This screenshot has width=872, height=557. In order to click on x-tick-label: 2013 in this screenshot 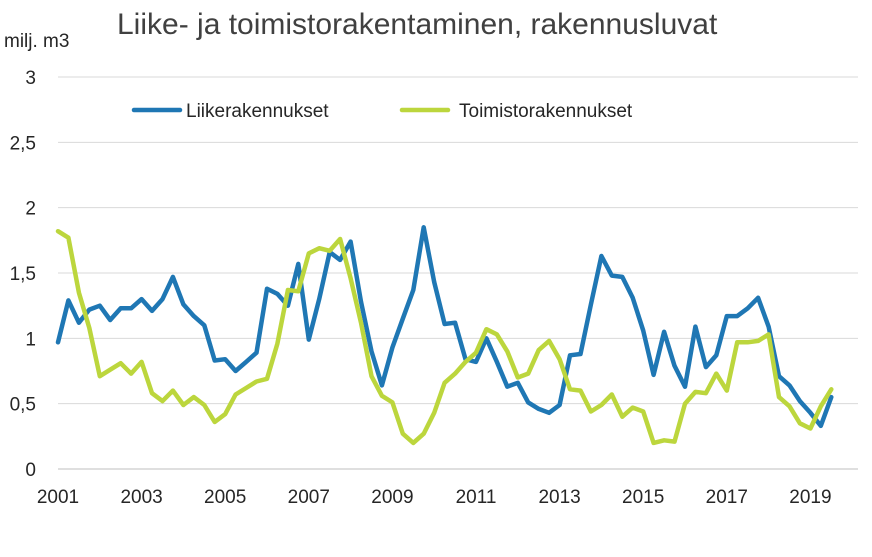, I will do `click(559, 497)`.